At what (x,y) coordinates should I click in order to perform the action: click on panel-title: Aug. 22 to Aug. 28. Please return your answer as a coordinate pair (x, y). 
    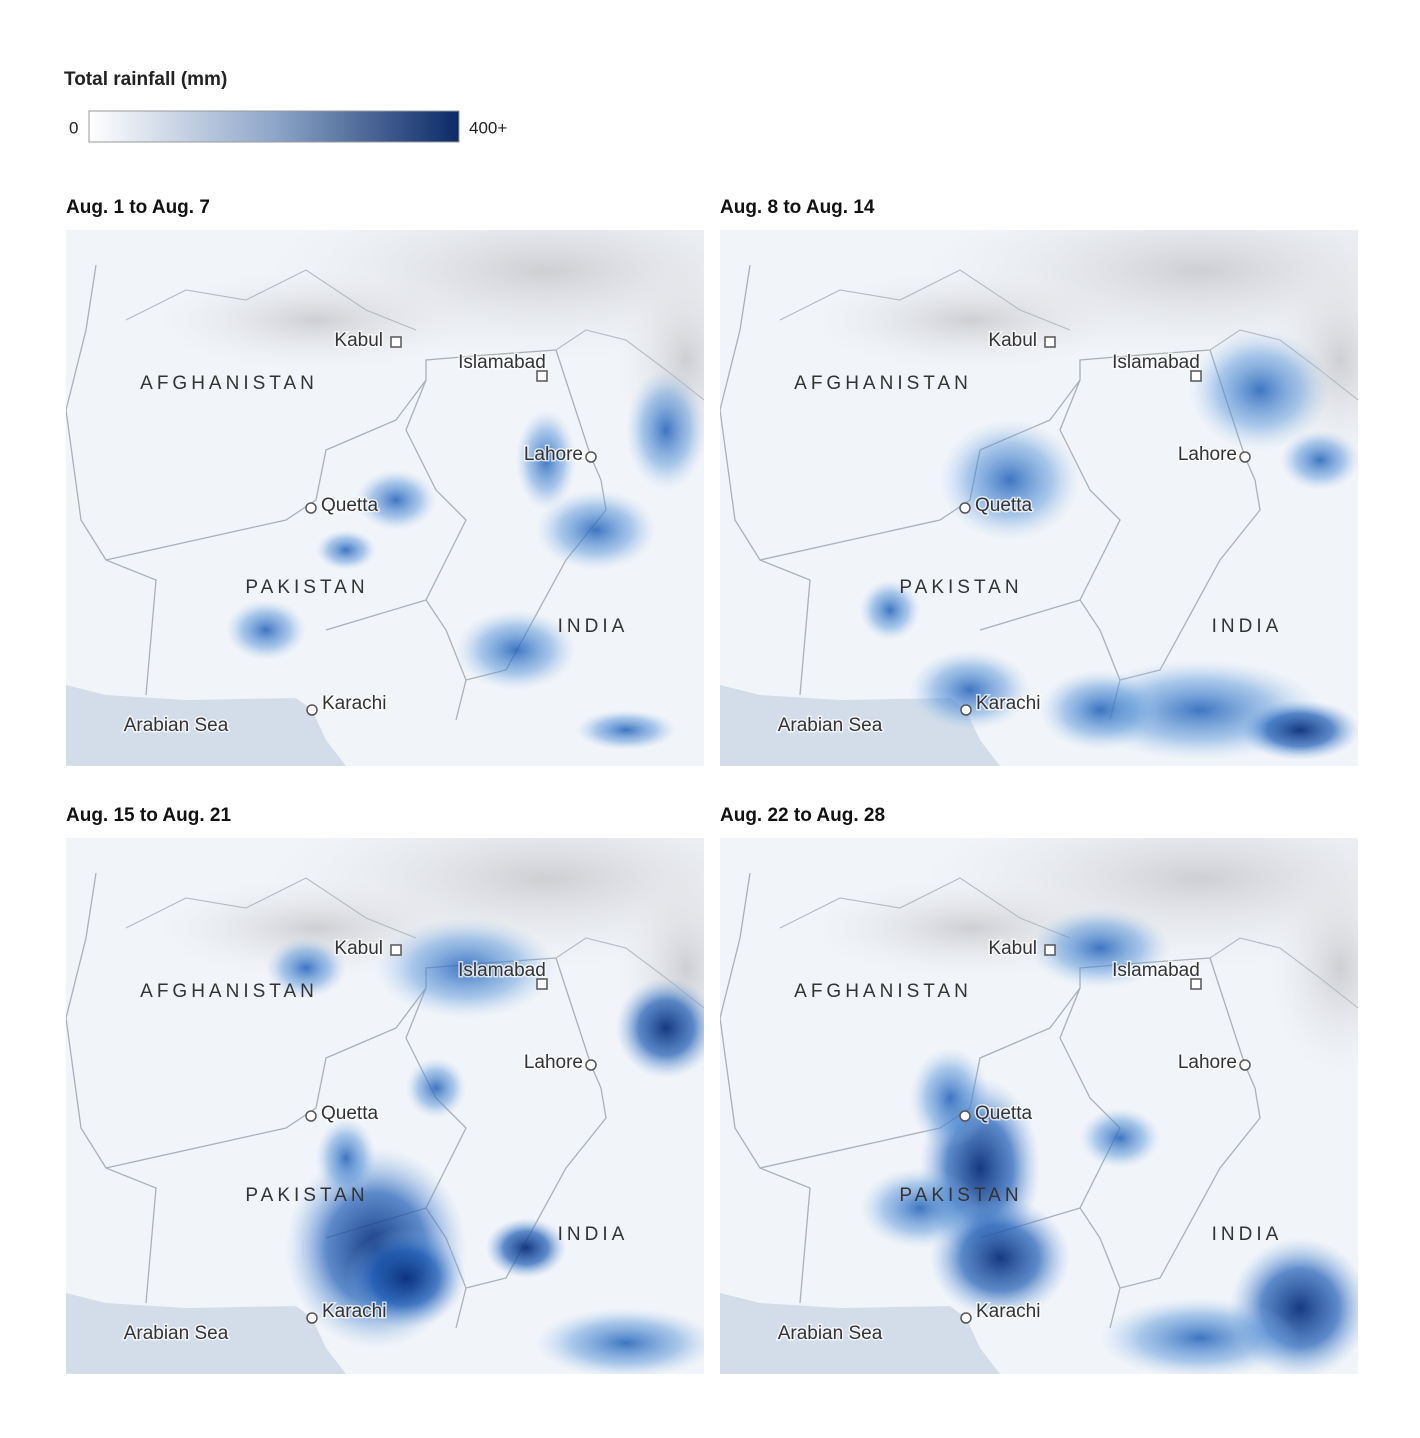
    Looking at the image, I should click on (802, 815).